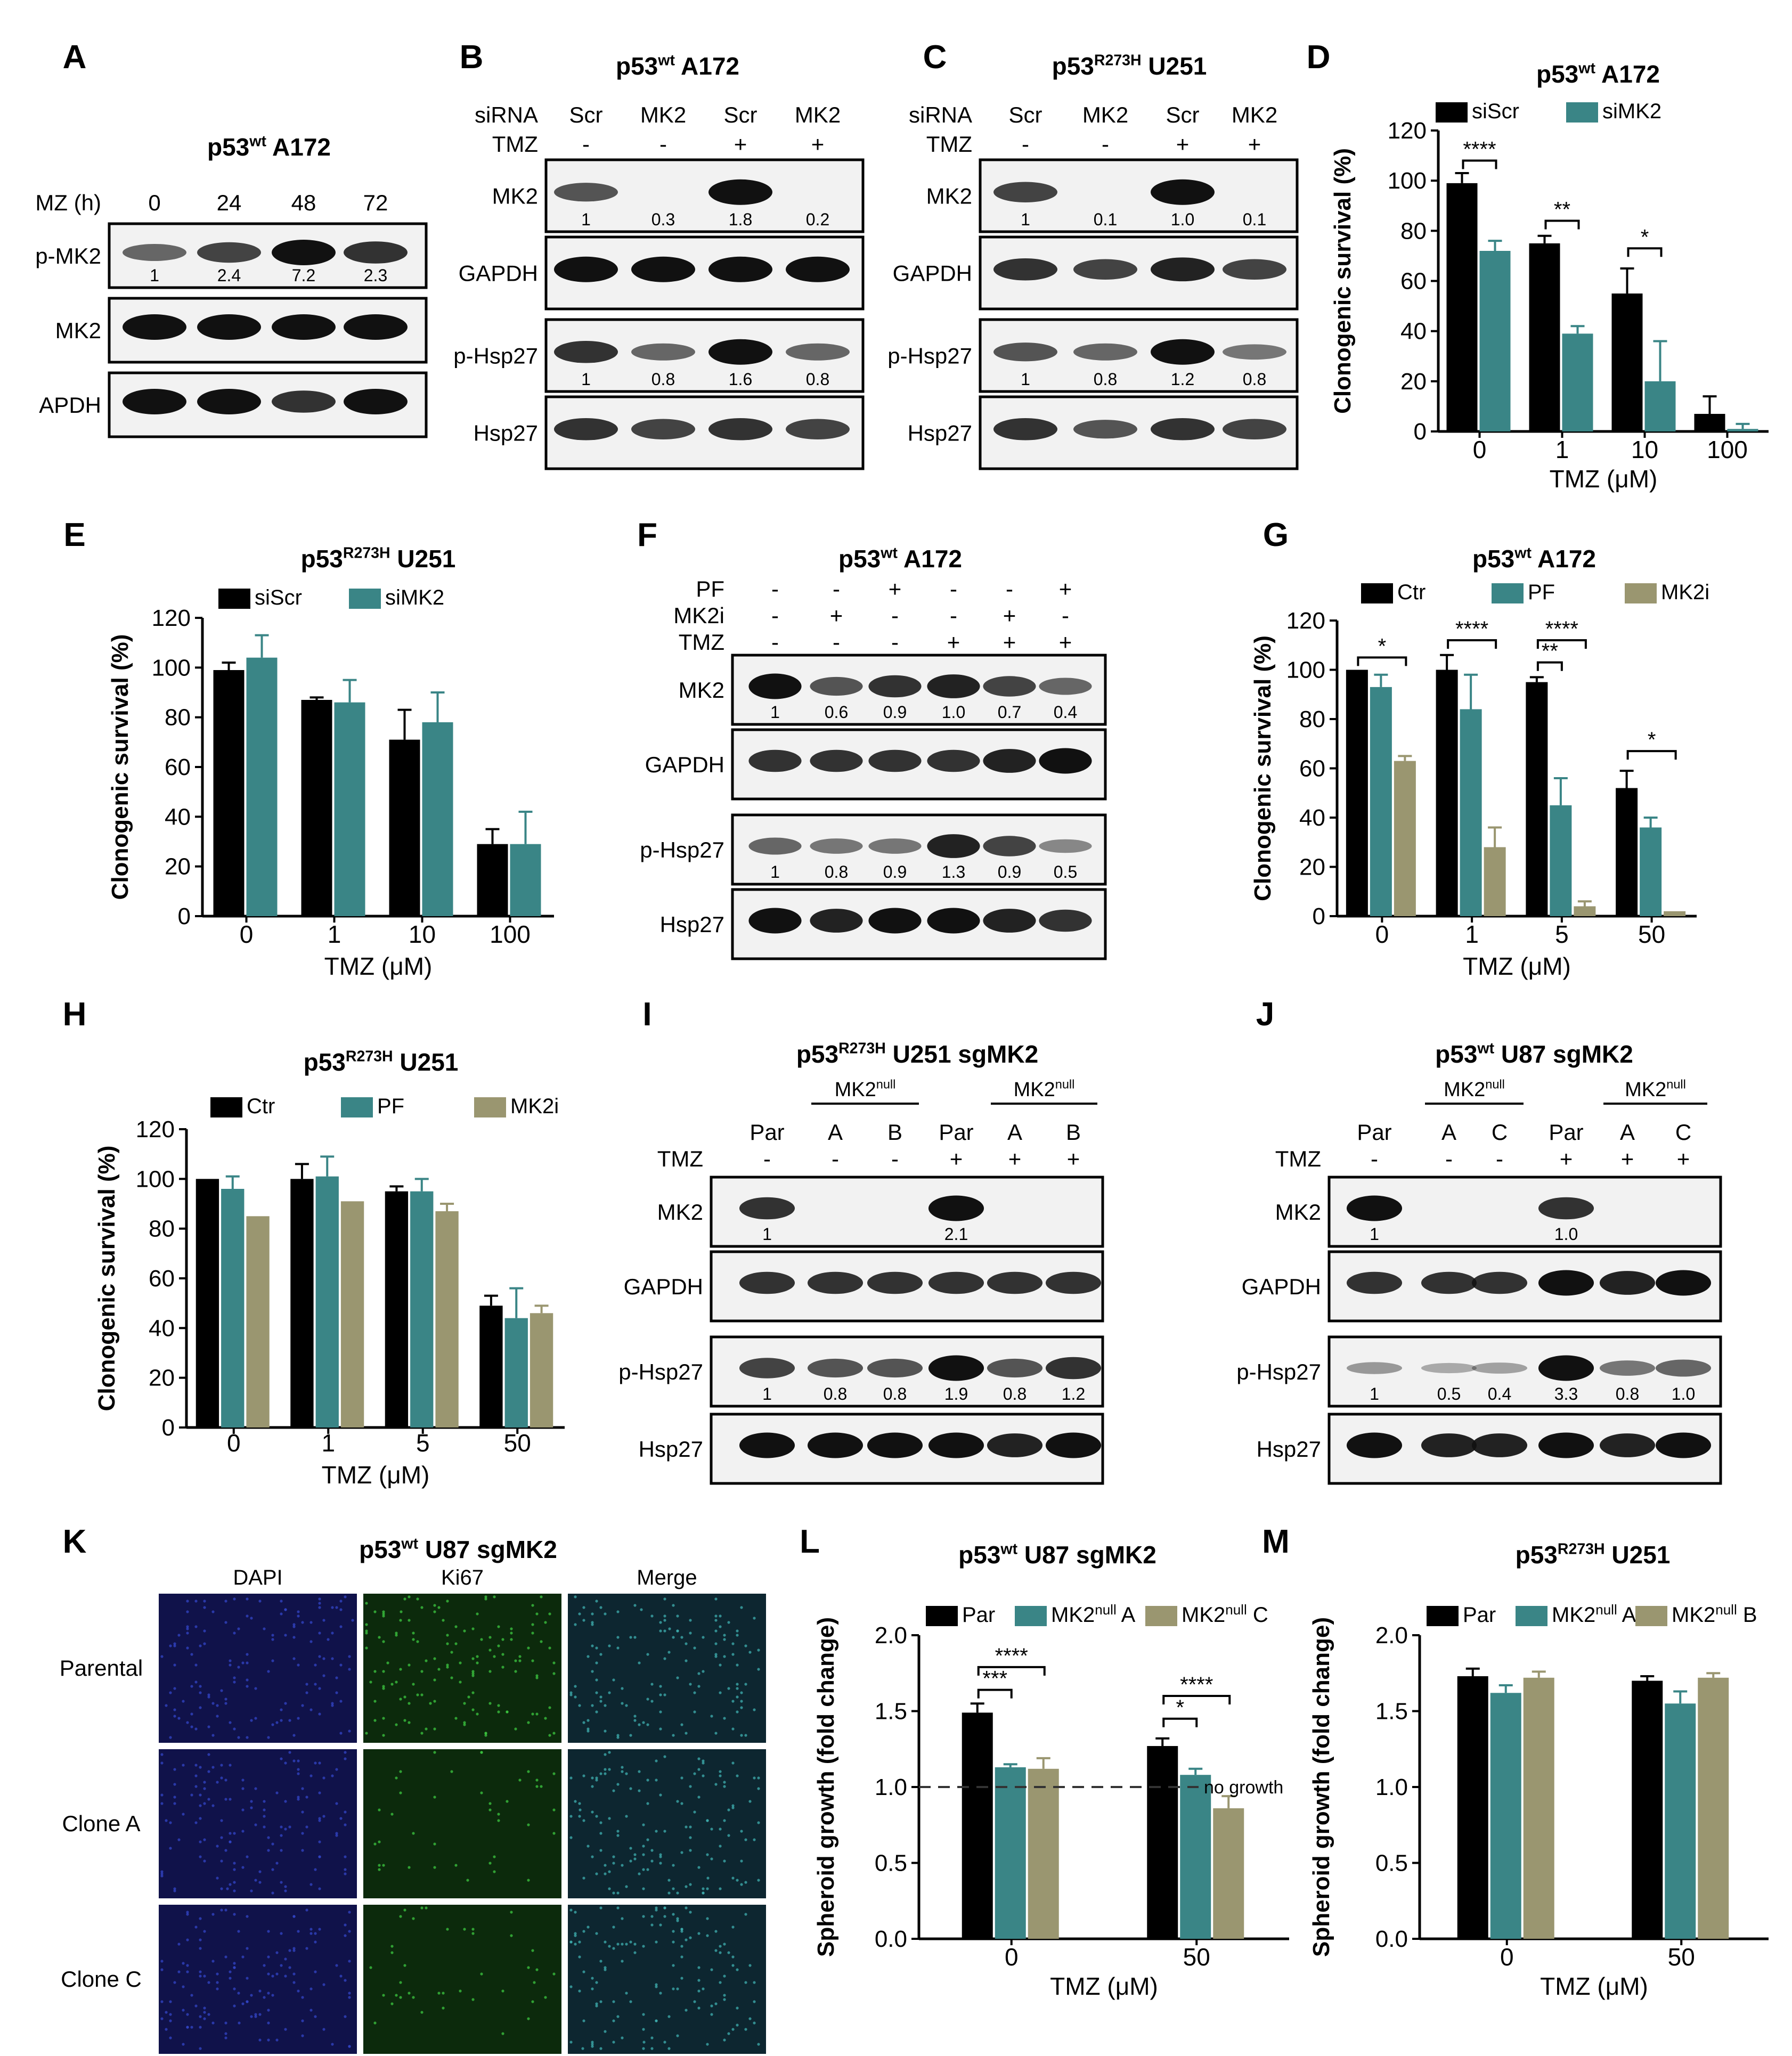  I want to click on bar, so click(1447, 793).